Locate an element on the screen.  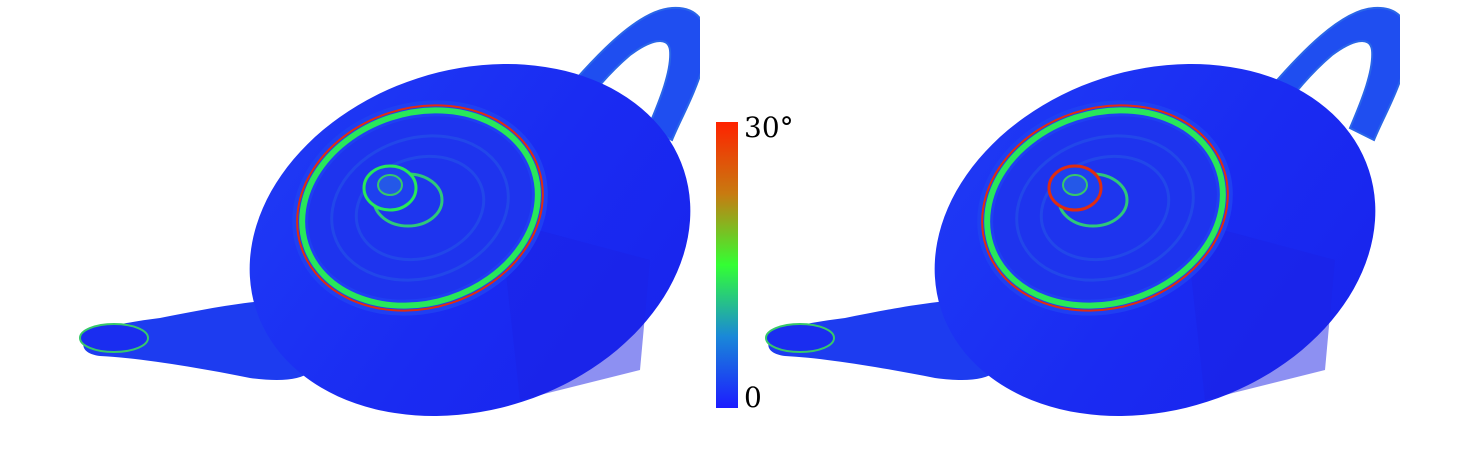
colorbar-max-label: 30° is located at coordinates (769, 127).